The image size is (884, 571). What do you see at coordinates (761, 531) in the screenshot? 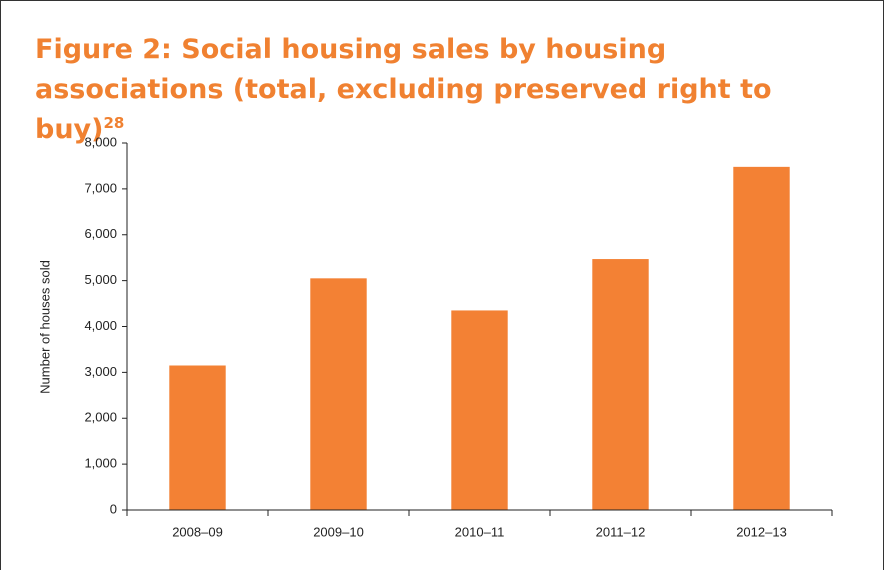
I see `x-tick-label: 2012–13` at bounding box center [761, 531].